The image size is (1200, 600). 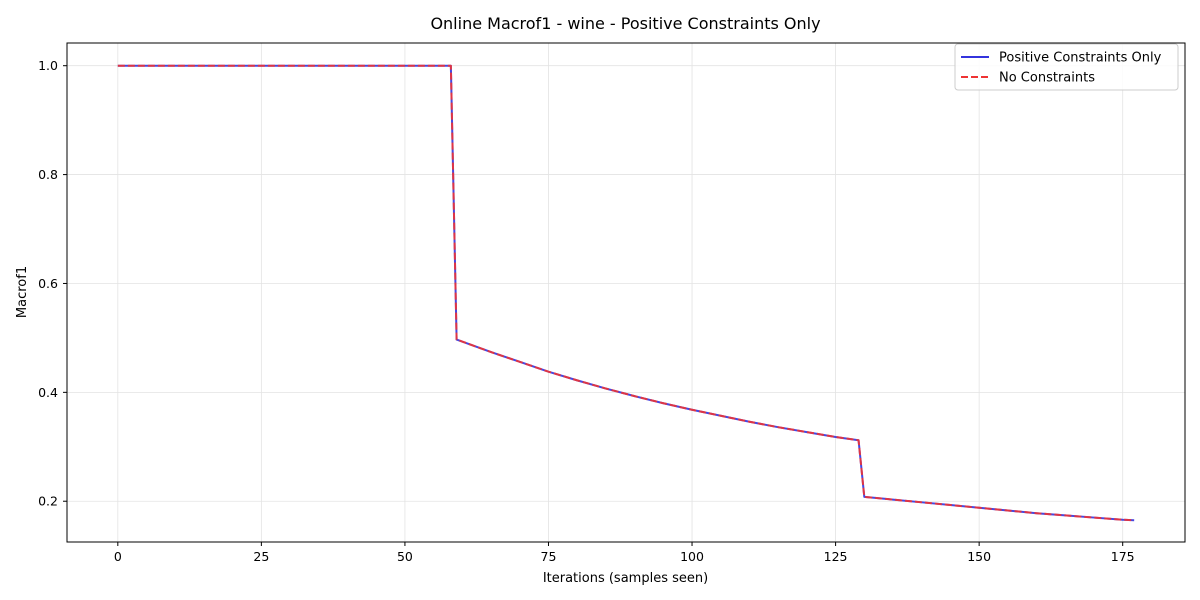 What do you see at coordinates (48, 174) in the screenshot?
I see `y-tick-label: 0.8` at bounding box center [48, 174].